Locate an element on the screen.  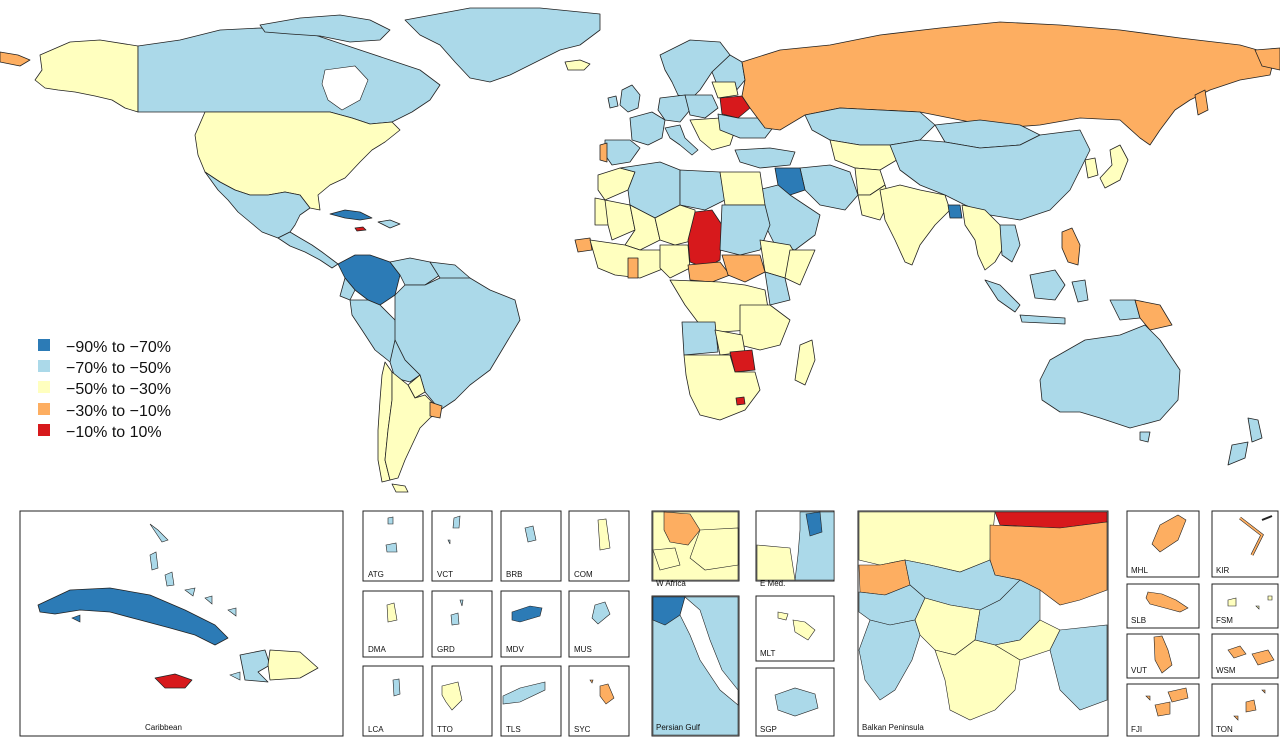
region-vietnam is located at coordinates (1010, 243).